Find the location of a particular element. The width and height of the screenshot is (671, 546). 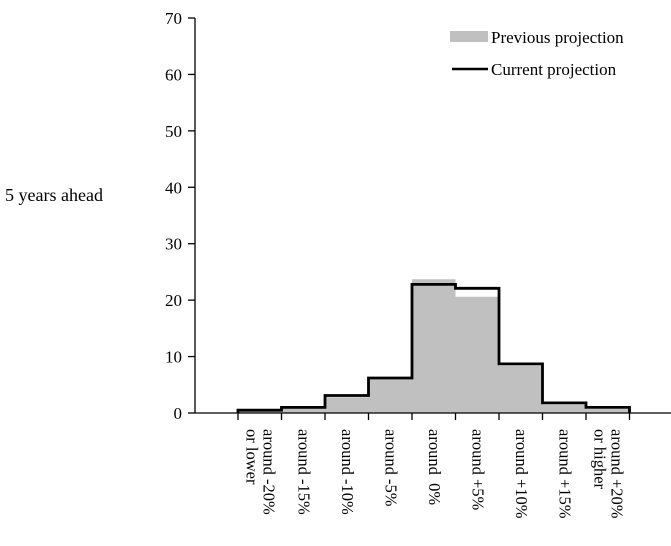

category-label-line: around -10% is located at coordinates (347, 472).